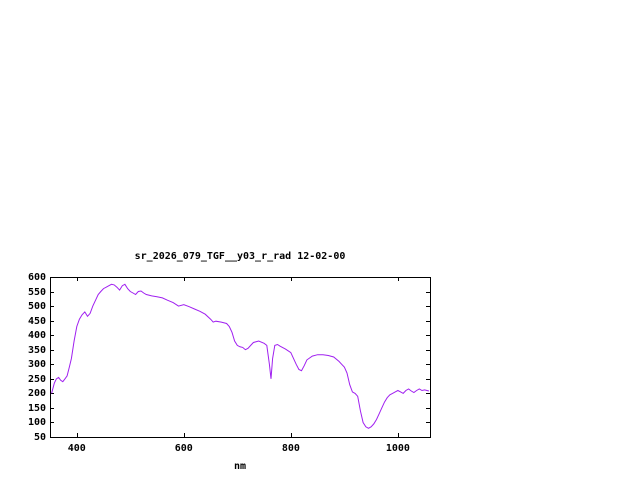 This screenshot has height=480, width=640. Describe the element at coordinates (36, 379) in the screenshot. I see `y-tick-label: 250` at that location.